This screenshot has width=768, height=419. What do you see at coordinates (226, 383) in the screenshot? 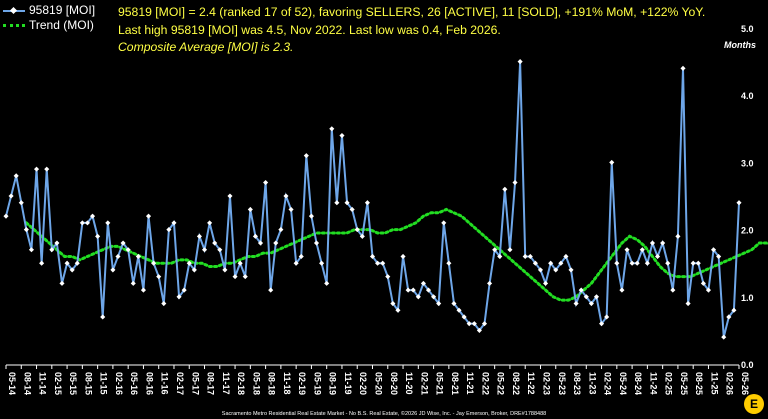
I see `x-tick-label: 11-17` at bounding box center [226, 383].